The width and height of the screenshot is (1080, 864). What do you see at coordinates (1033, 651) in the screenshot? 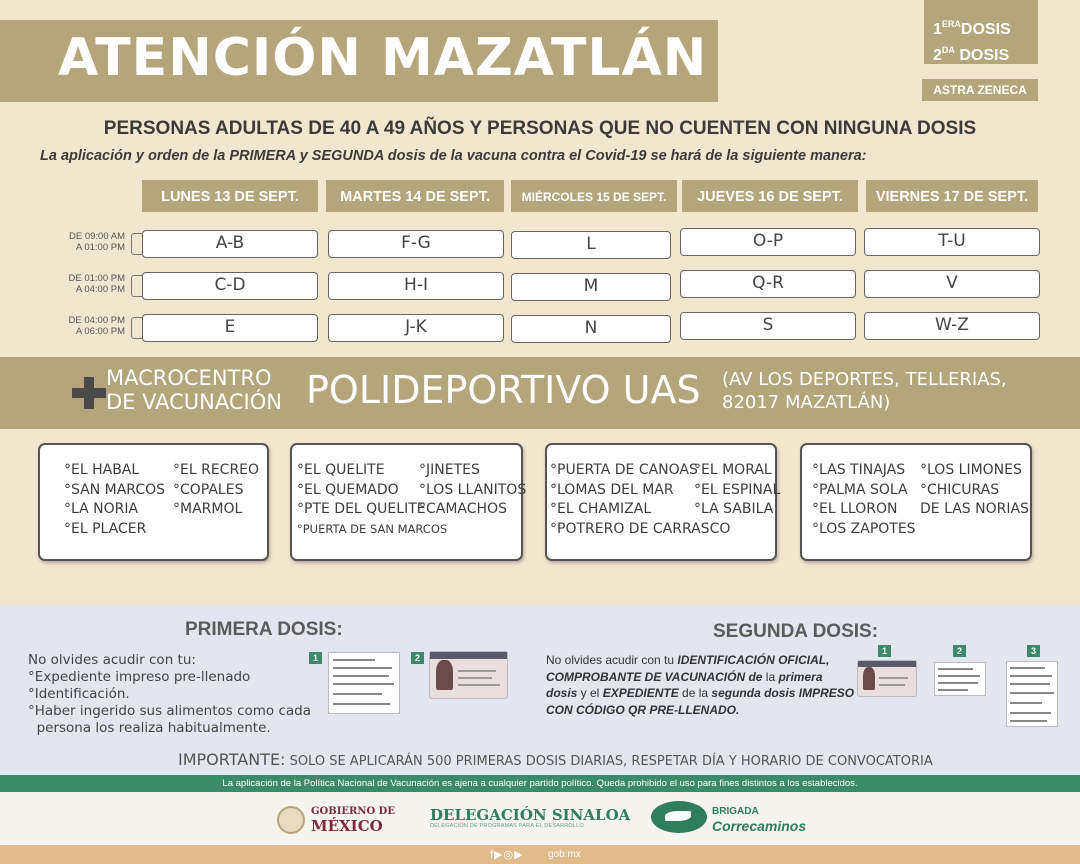
I see `step-number-tag: 3` at bounding box center [1033, 651].